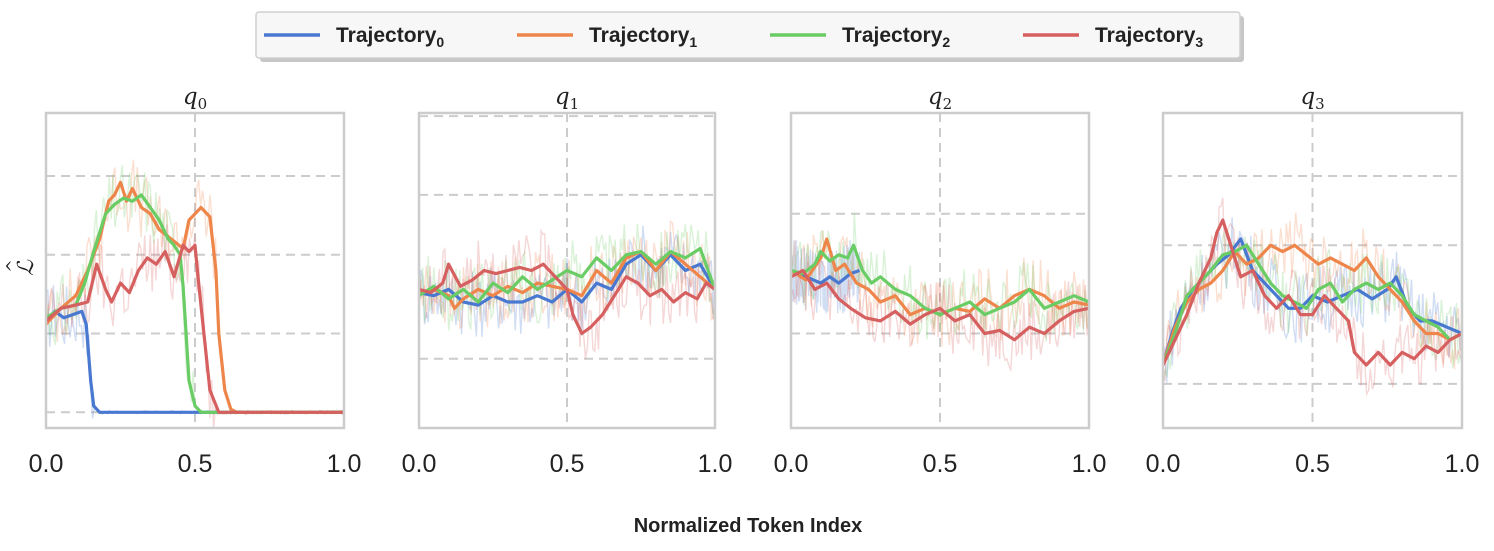  What do you see at coordinates (896, 37) in the screenshot?
I see `legend-label-2: Trajectory2` at bounding box center [896, 37].